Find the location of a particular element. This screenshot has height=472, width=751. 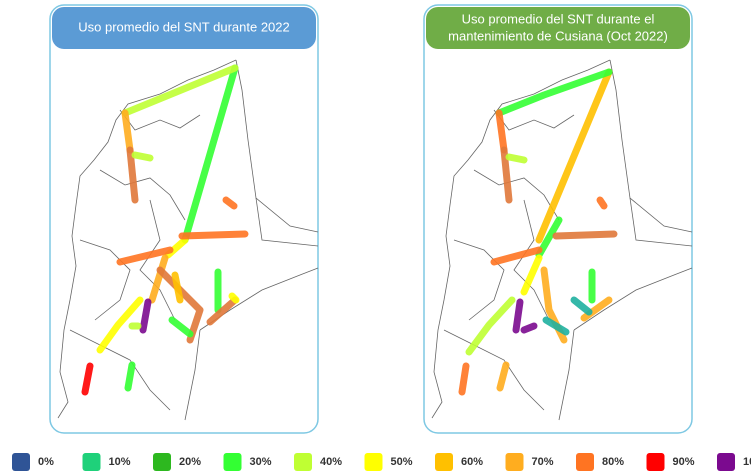

panel-title: Uso promedio del SNT durante 2022 is located at coordinates (184, 26).